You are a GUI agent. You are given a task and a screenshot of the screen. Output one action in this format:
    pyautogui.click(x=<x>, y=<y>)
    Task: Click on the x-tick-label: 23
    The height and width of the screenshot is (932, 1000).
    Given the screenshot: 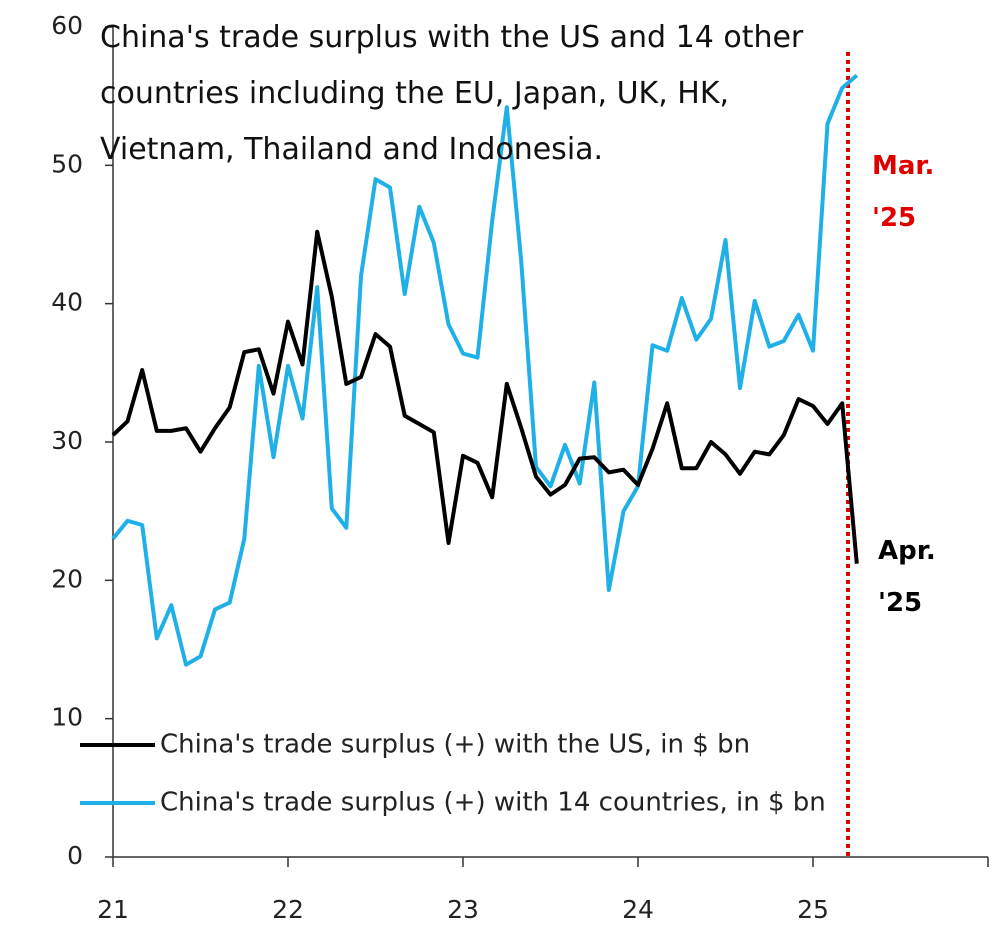 What is the action you would take?
    pyautogui.click(x=463, y=909)
    